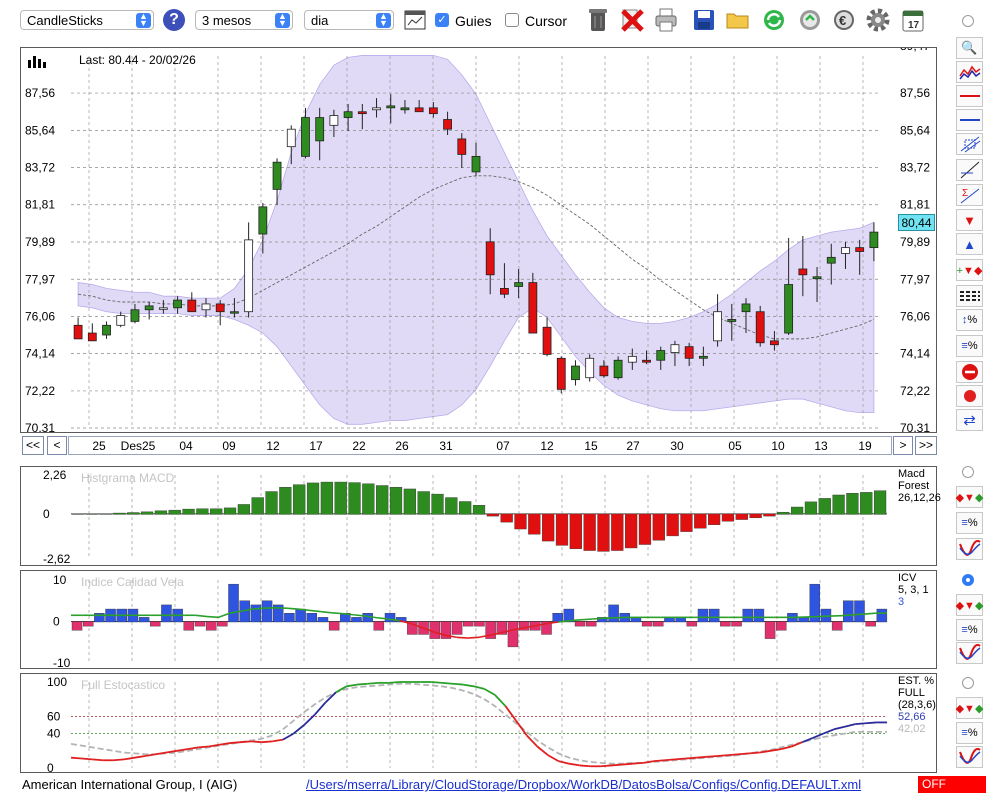  Describe the element at coordinates (865, 446) in the screenshot. I see `x-tick-label: 19` at that location.